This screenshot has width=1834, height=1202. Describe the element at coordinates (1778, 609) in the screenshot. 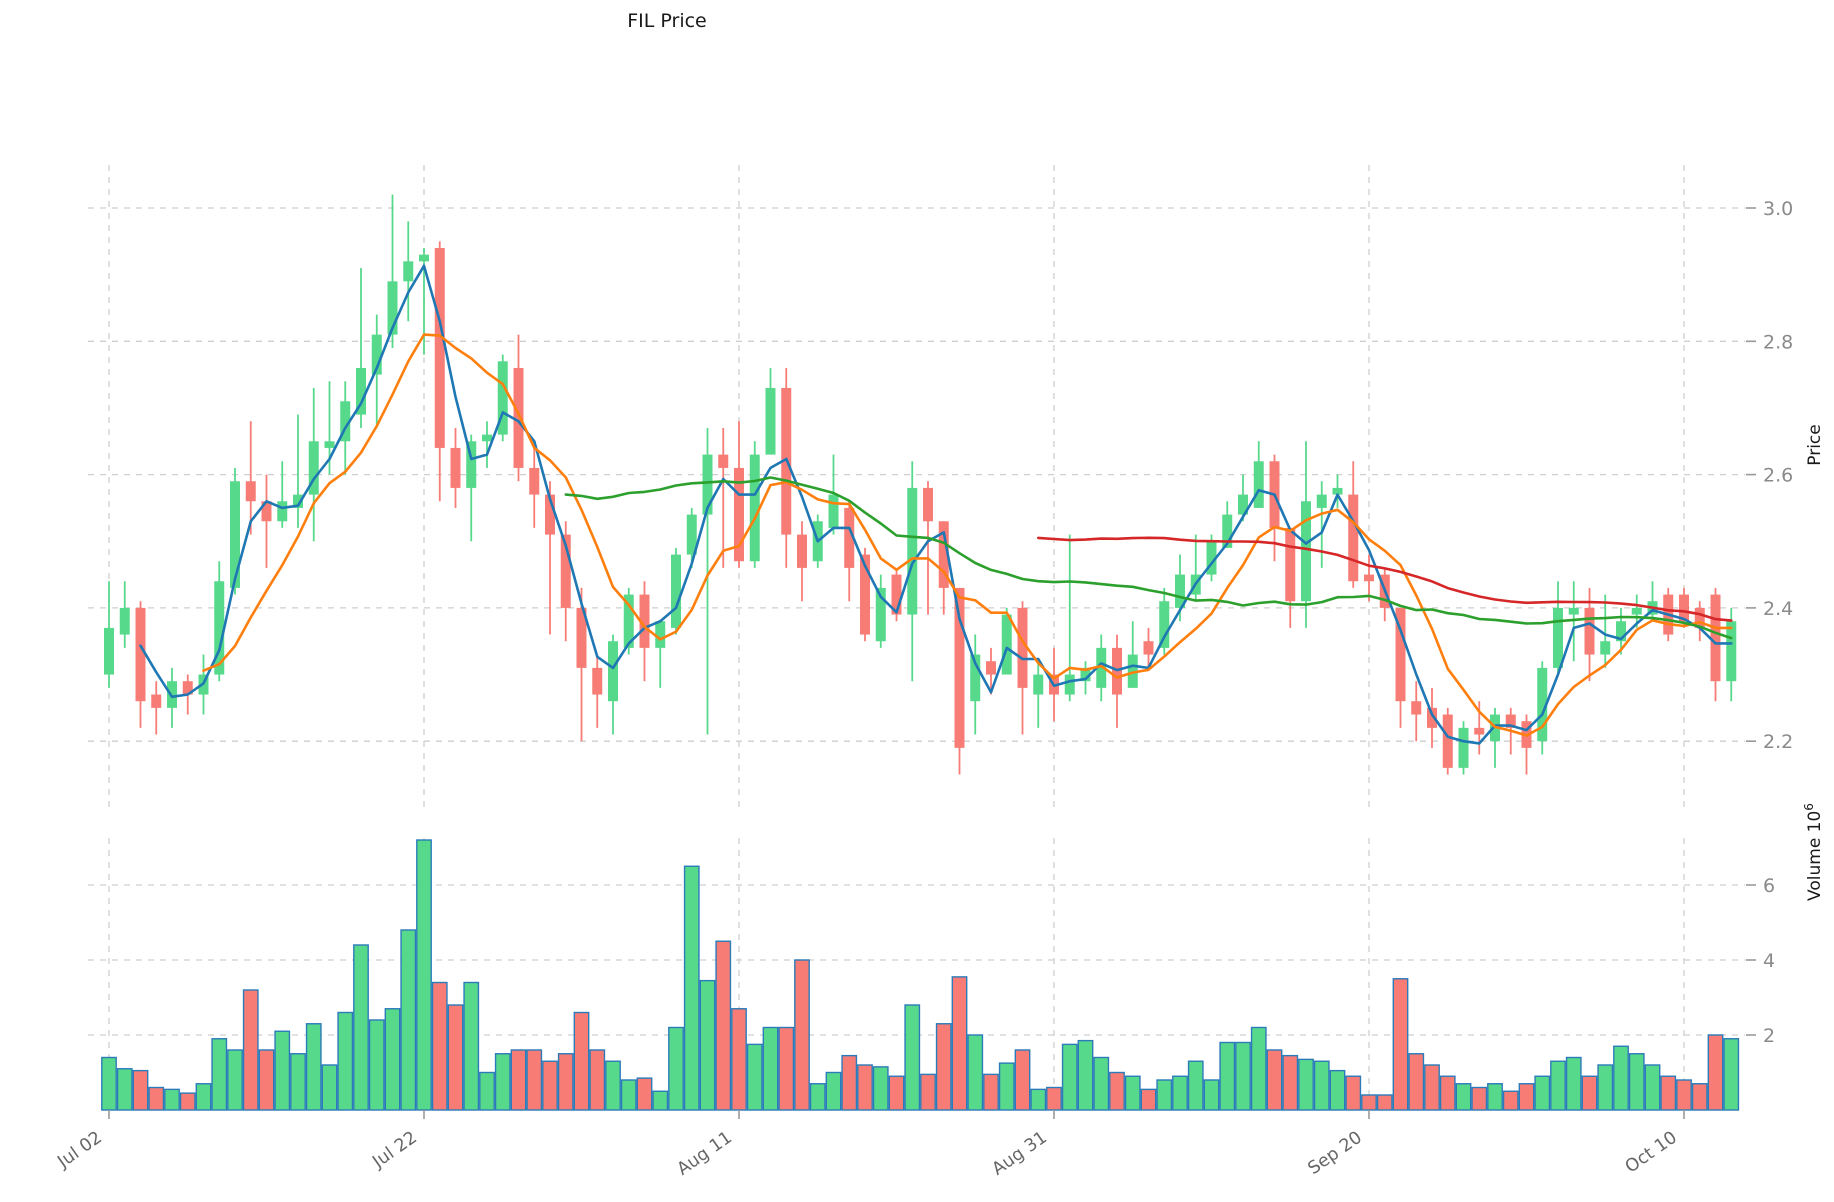

I see `price-tick-label: 2.4` at that location.